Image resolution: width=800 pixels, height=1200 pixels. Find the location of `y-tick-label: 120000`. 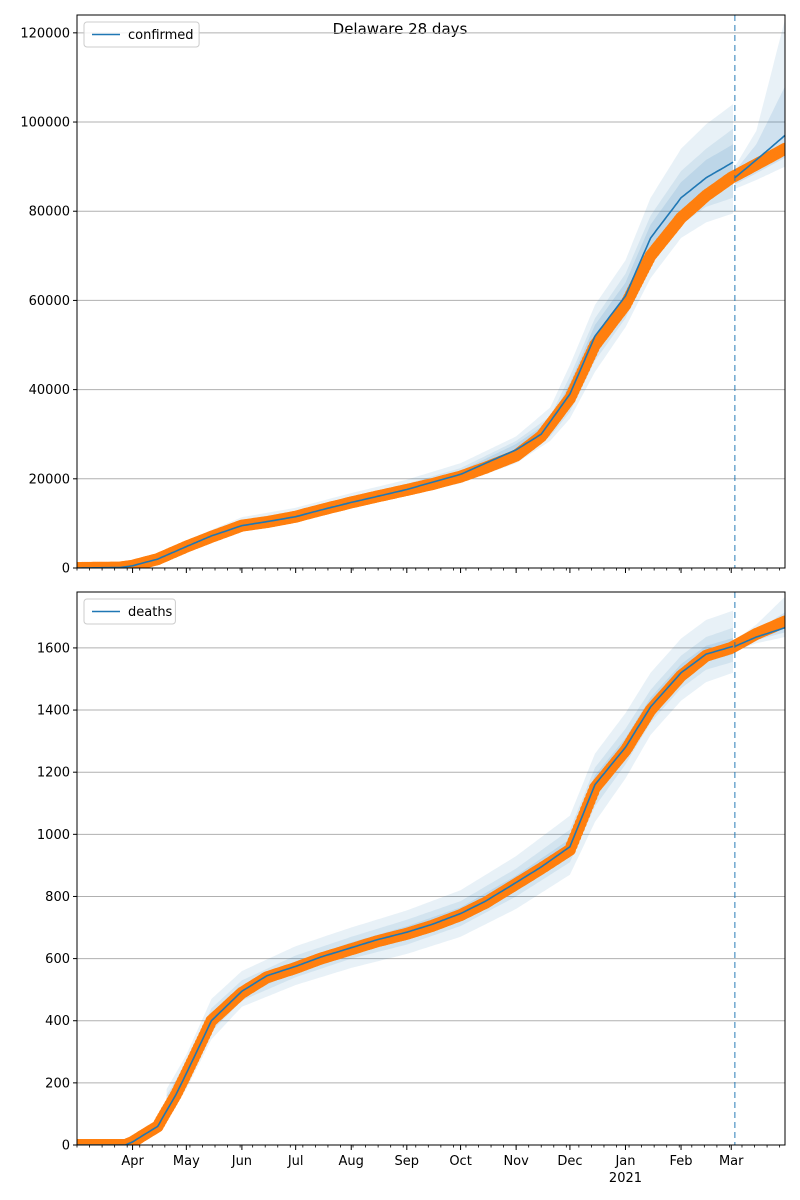

y-tick-label: 120000 is located at coordinates (45, 33).